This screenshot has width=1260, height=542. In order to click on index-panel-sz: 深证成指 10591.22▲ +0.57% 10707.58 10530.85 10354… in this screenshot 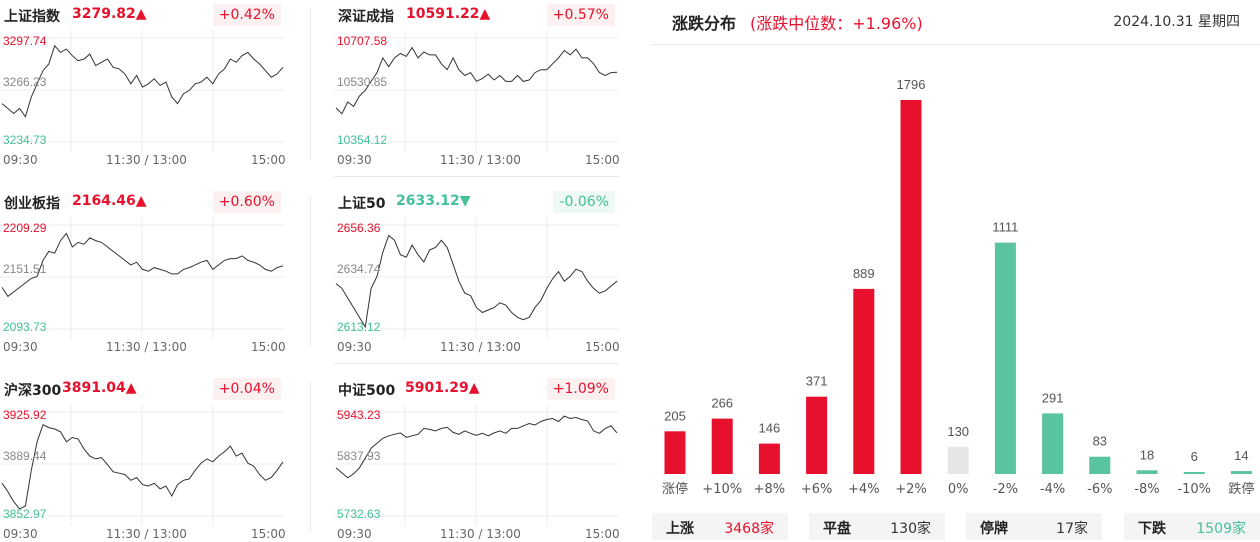, I will do `click(477, 88)`.